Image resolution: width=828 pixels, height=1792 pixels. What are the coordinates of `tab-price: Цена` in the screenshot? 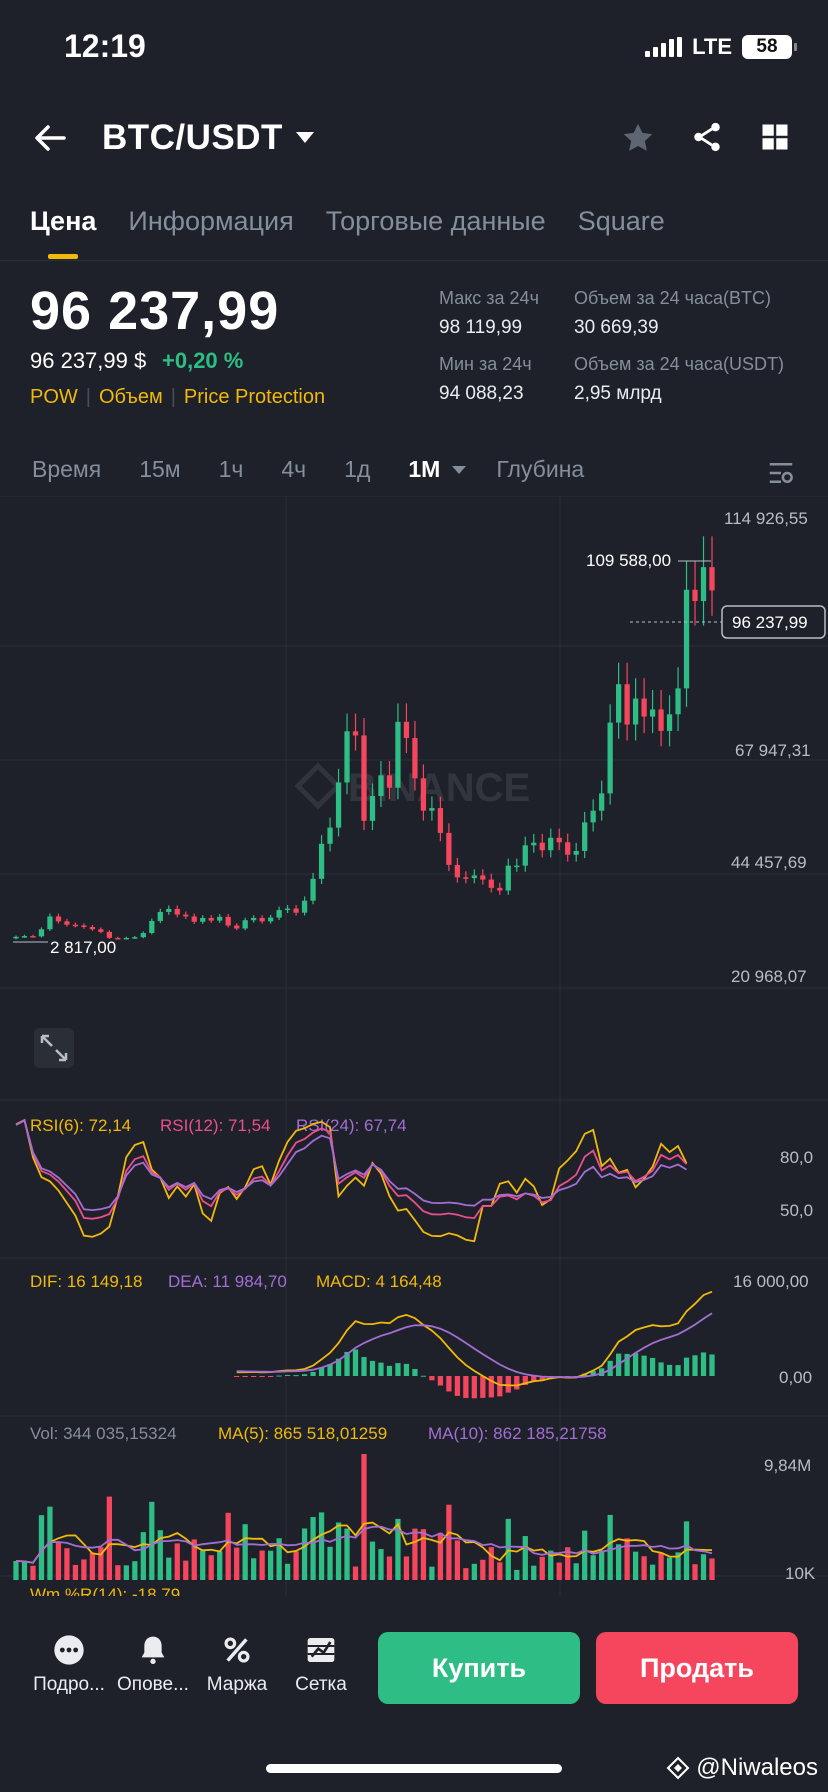 It's located at (63, 221).